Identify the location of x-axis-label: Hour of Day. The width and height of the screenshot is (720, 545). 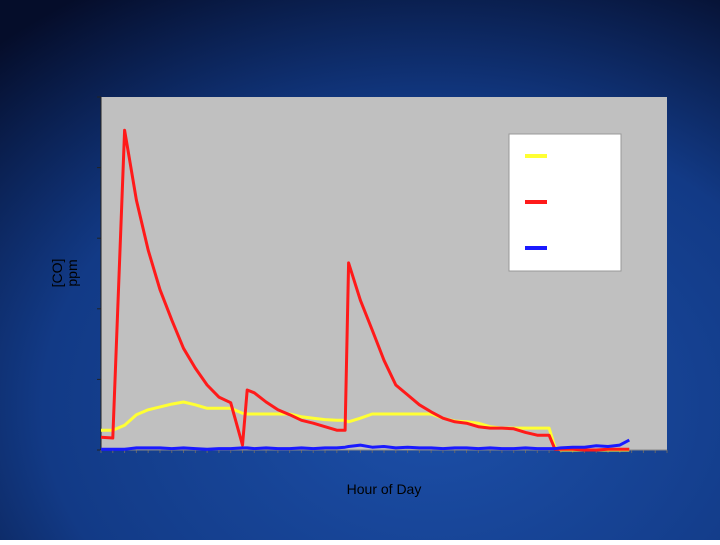
(384, 489).